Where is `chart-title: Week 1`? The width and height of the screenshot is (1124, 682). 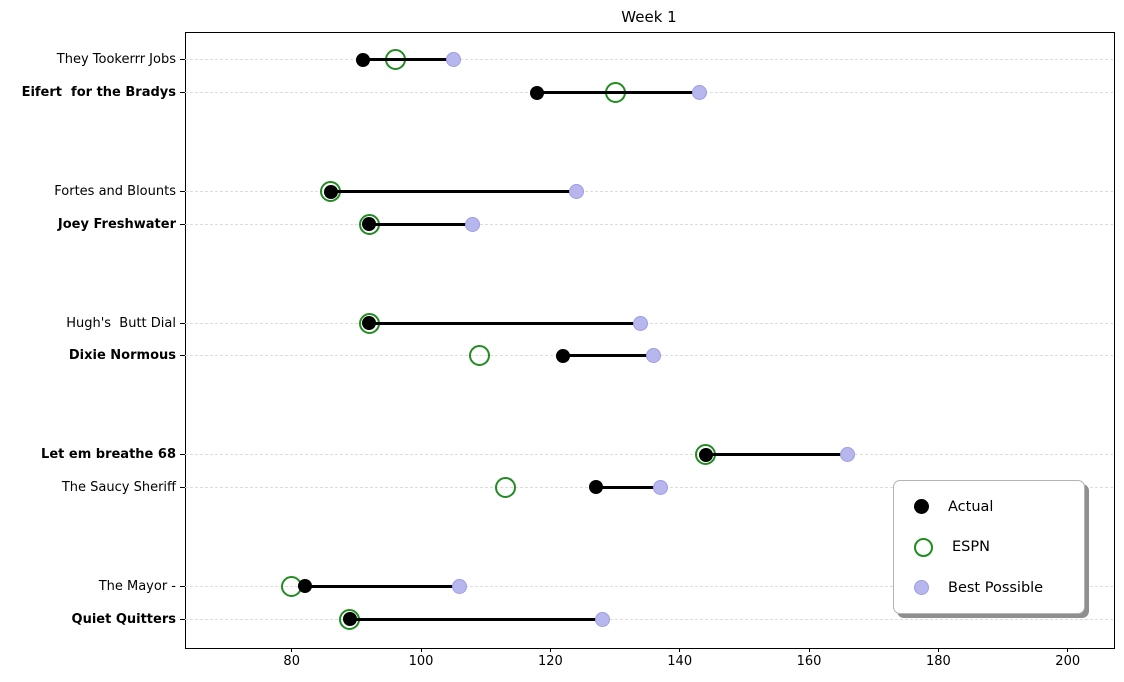 chart-title: Week 1 is located at coordinates (649, 17).